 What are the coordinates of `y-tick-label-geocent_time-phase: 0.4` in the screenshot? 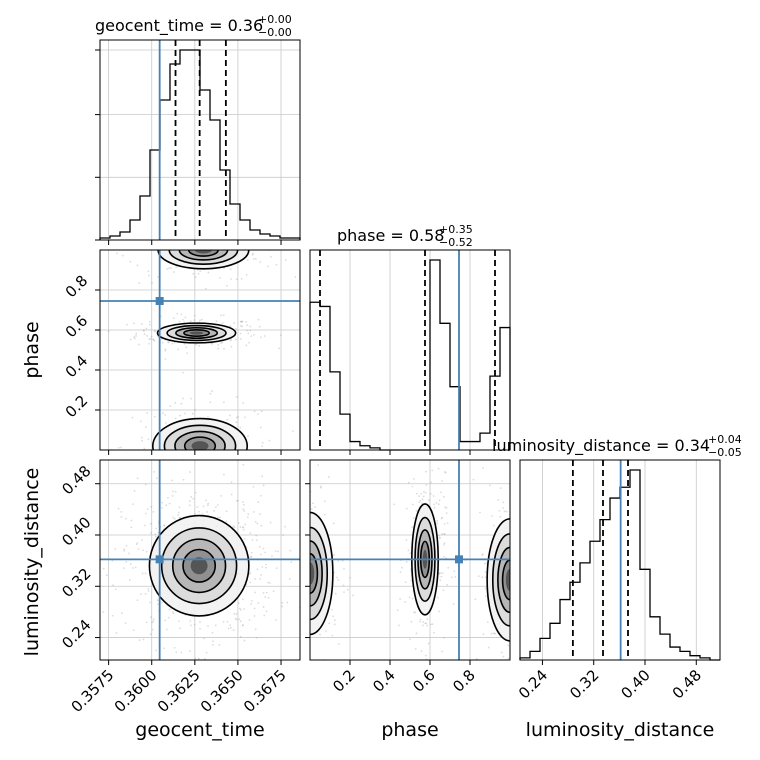 It's located at (77, 367).